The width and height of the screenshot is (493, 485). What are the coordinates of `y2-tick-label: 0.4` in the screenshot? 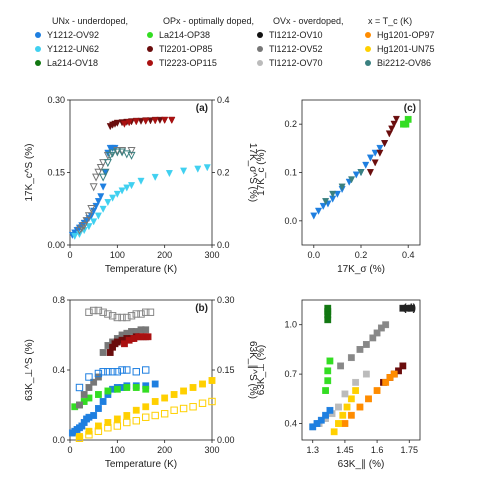 It's located at (223, 100).